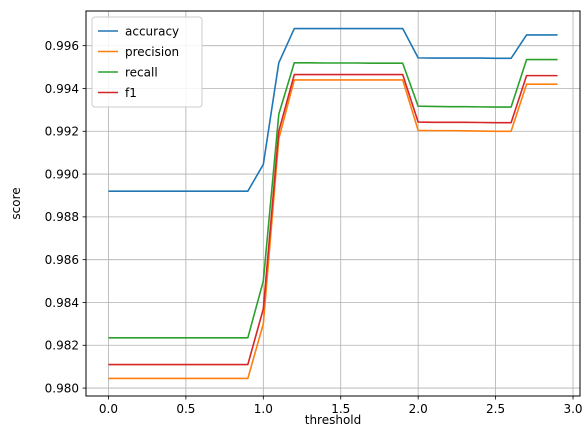 Image resolution: width=588 pixels, height=436 pixels. Describe the element at coordinates (185, 409) in the screenshot. I see `x-tick-label: 0.5` at that location.